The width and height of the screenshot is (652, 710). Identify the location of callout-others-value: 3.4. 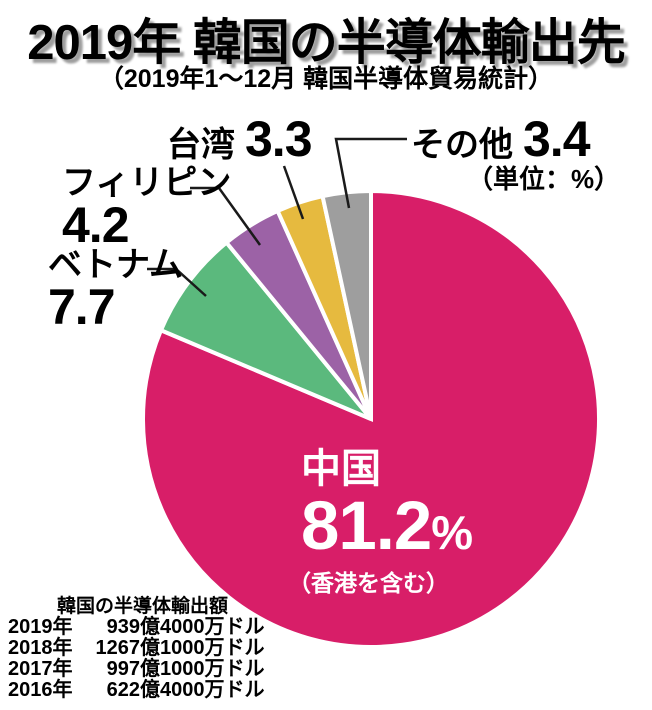
(557, 139).